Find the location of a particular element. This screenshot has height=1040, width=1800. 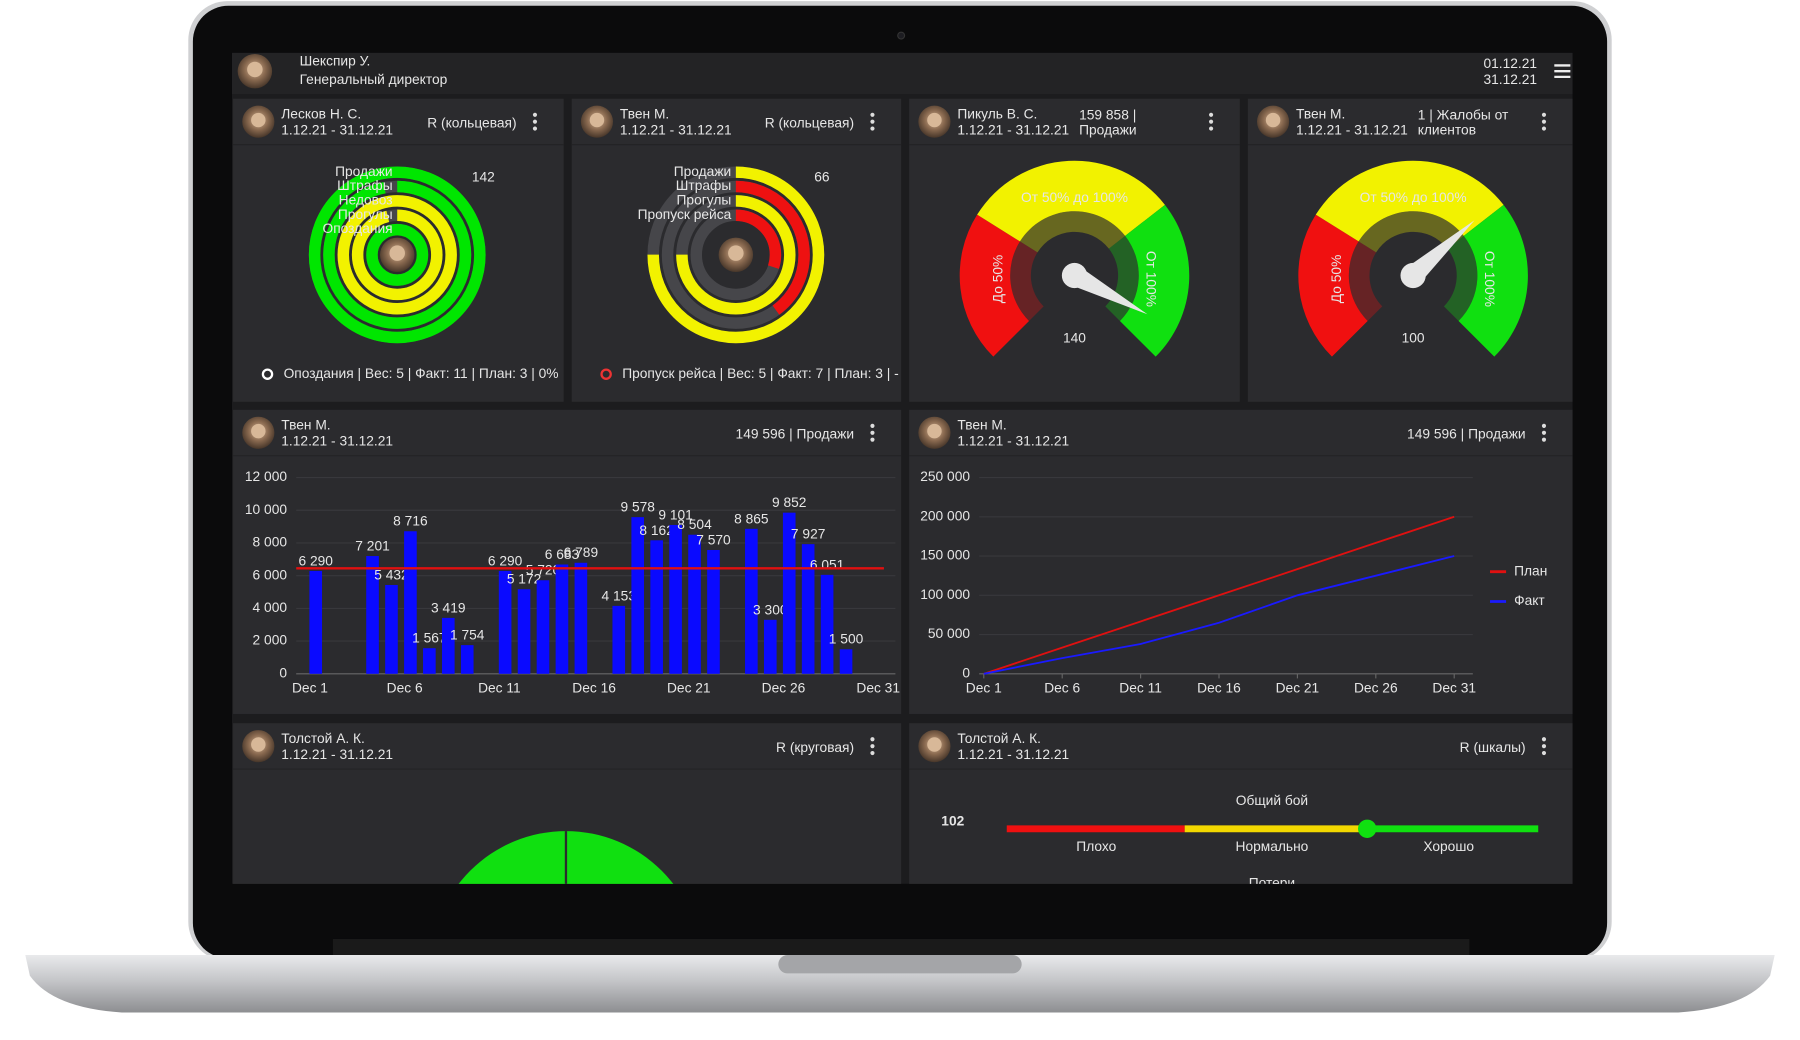

widget-title: 149 596 | Продажи is located at coordinates (795, 433).